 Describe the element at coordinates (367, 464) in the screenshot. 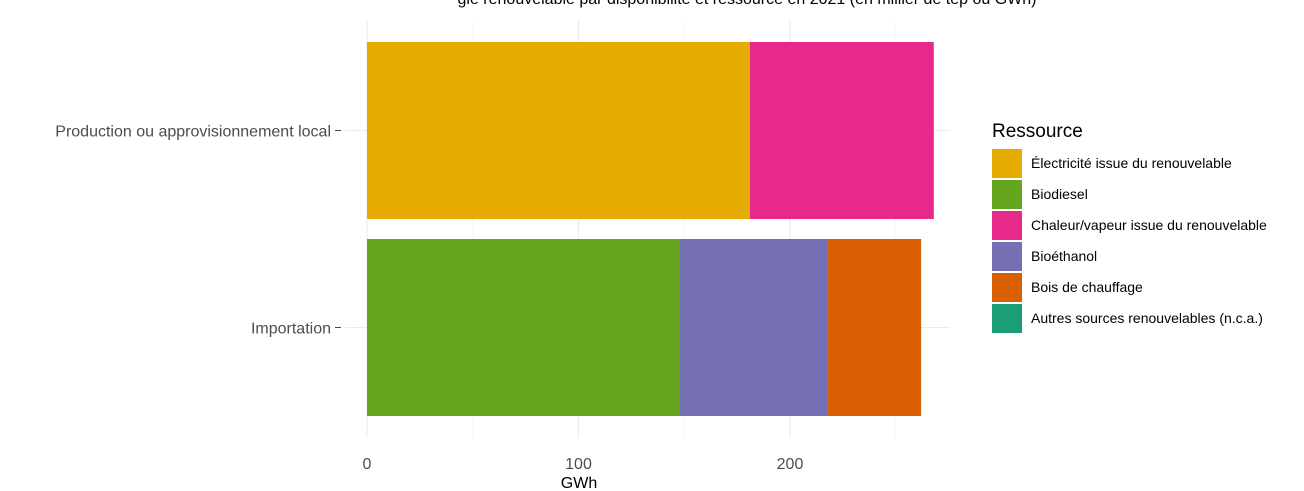

I see `x-tick-label: 0` at that location.